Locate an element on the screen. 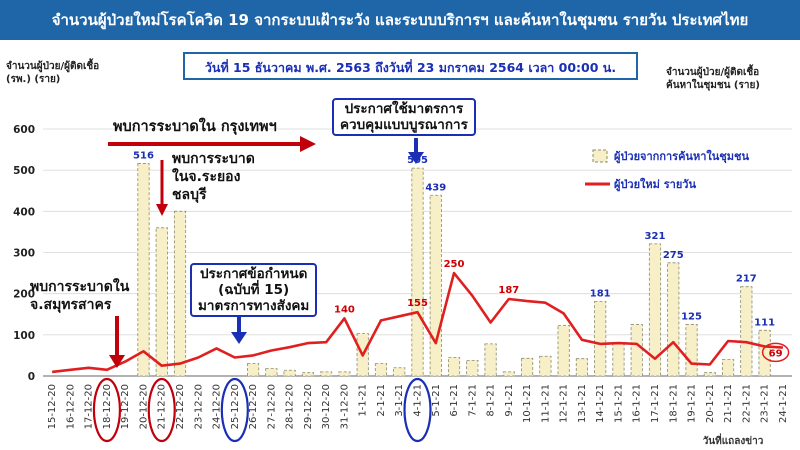 This screenshot has height=450, width=800. x-tick-label: 23-1-21 is located at coordinates (765, 403).